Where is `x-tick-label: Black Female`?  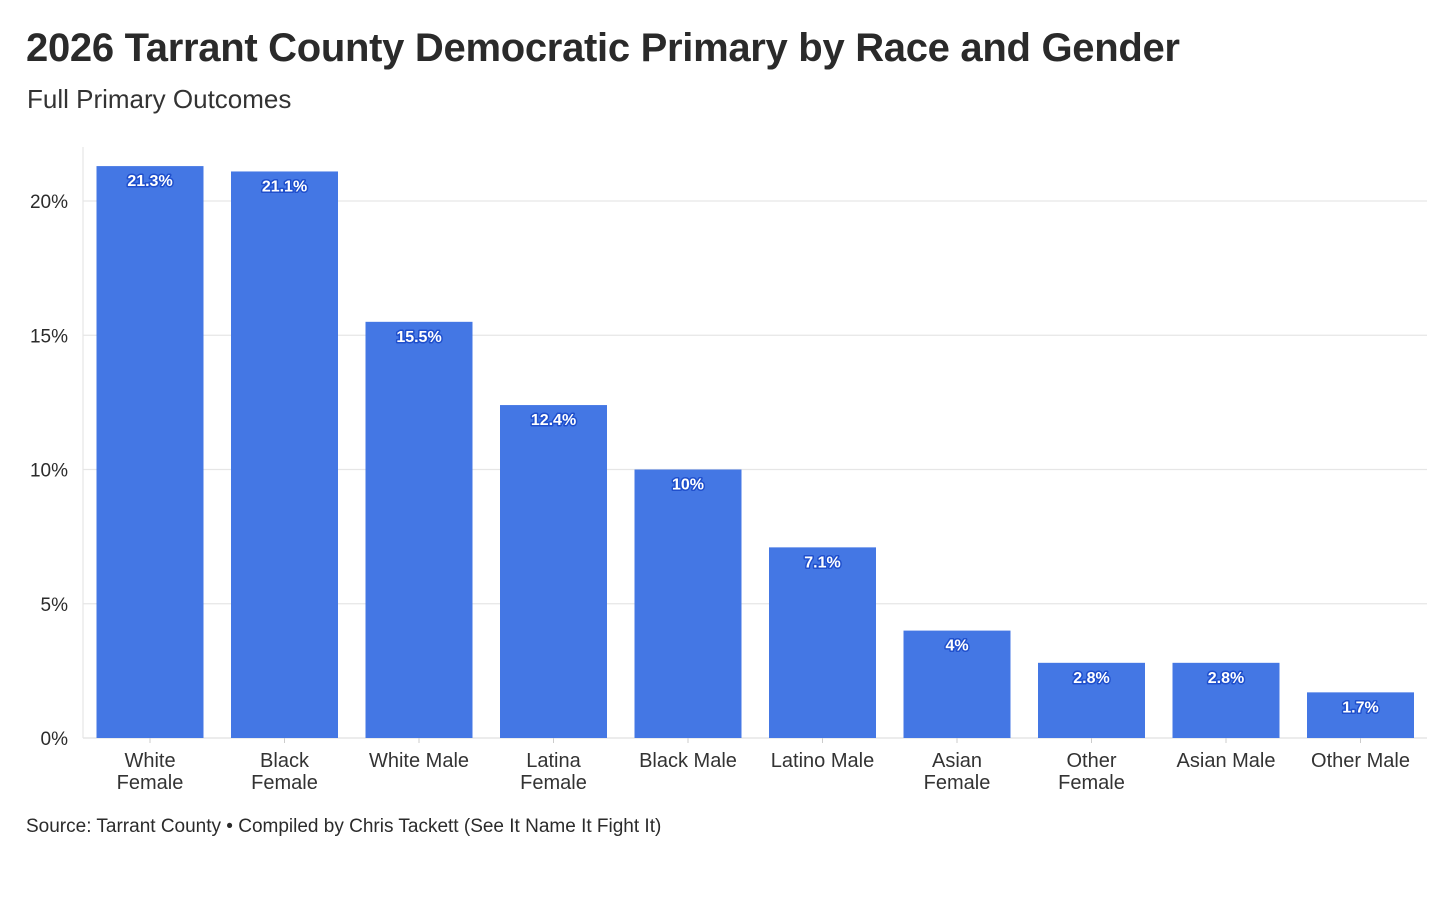 x-tick-label: Black Female is located at coordinates (284, 772).